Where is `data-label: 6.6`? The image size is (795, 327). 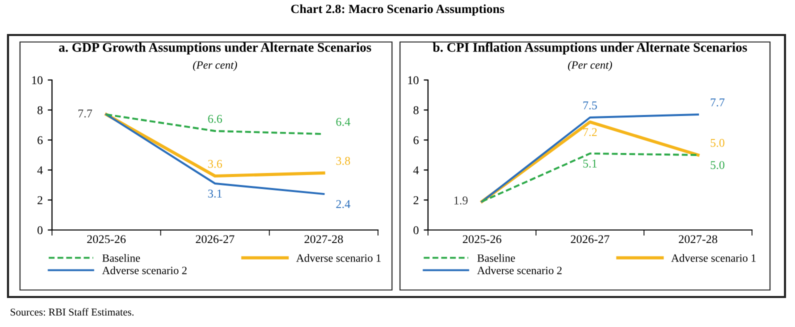
data-label: 6.6 is located at coordinates (215, 118).